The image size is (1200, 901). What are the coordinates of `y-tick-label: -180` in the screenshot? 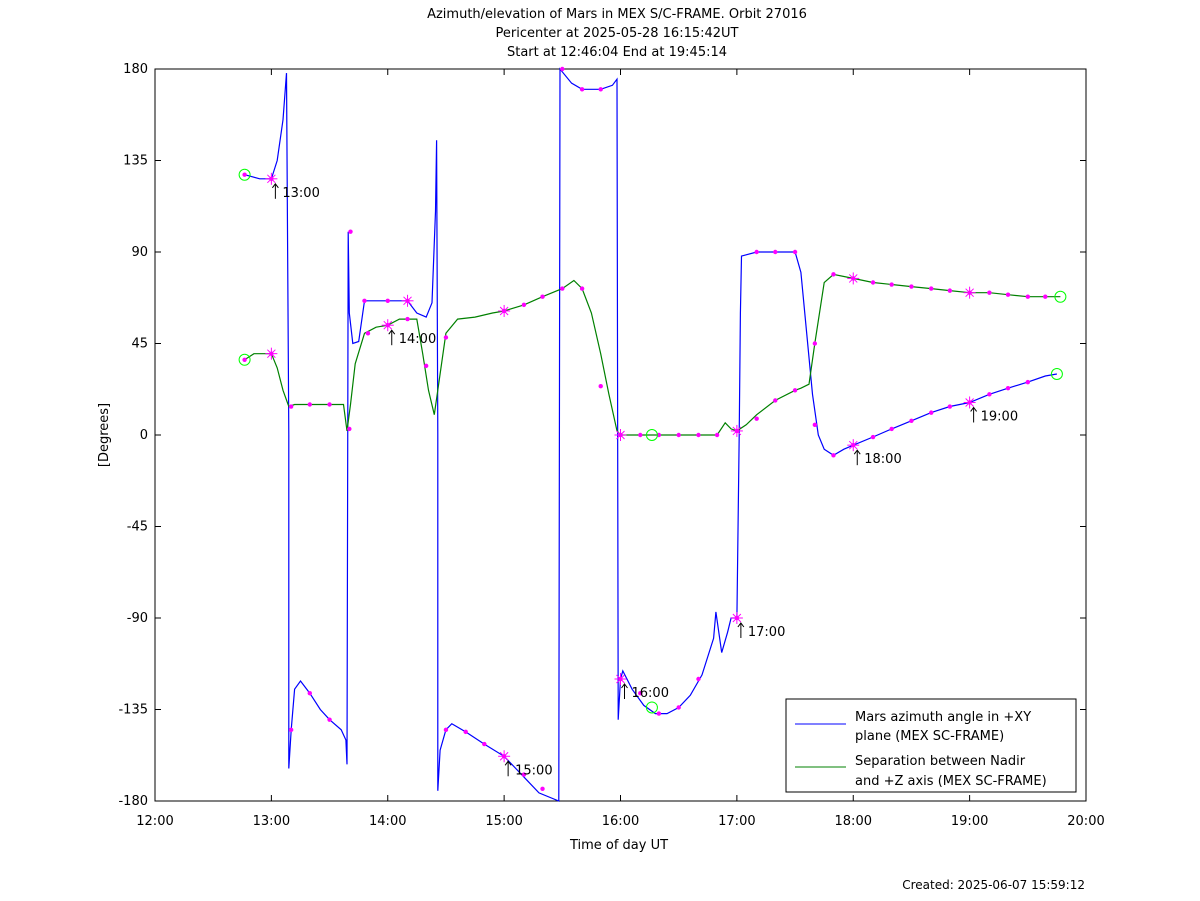 It's located at (133, 801).